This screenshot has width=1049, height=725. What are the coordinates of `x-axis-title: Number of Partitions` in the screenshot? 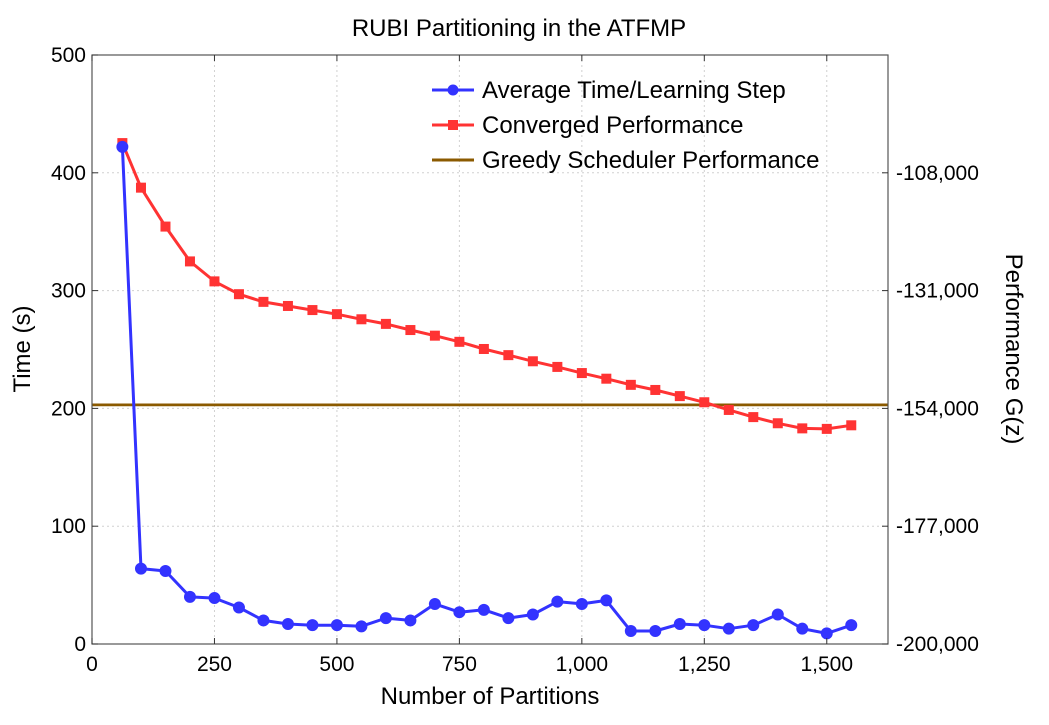 It's located at (490, 696).